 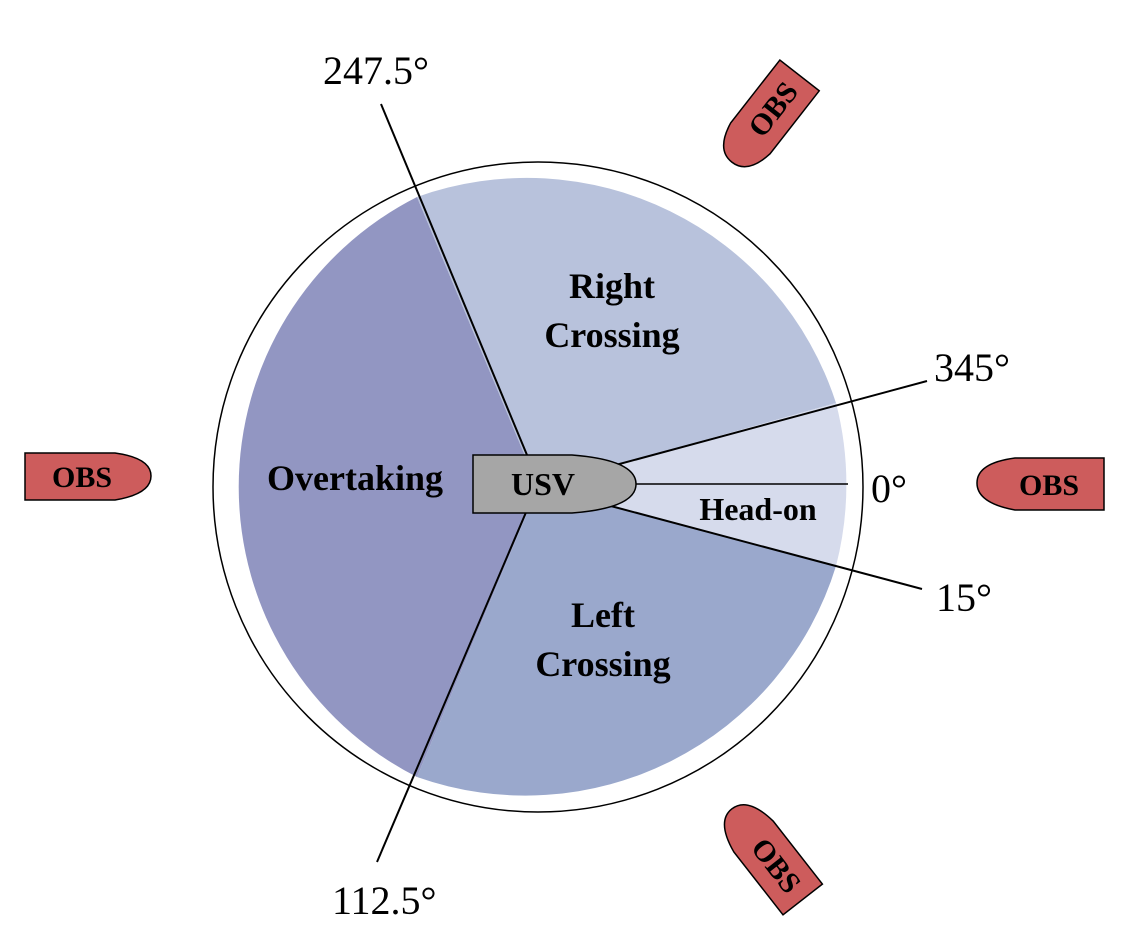 What do you see at coordinates (889, 488) in the screenshot?
I see `angle-label-0: 0°` at bounding box center [889, 488].